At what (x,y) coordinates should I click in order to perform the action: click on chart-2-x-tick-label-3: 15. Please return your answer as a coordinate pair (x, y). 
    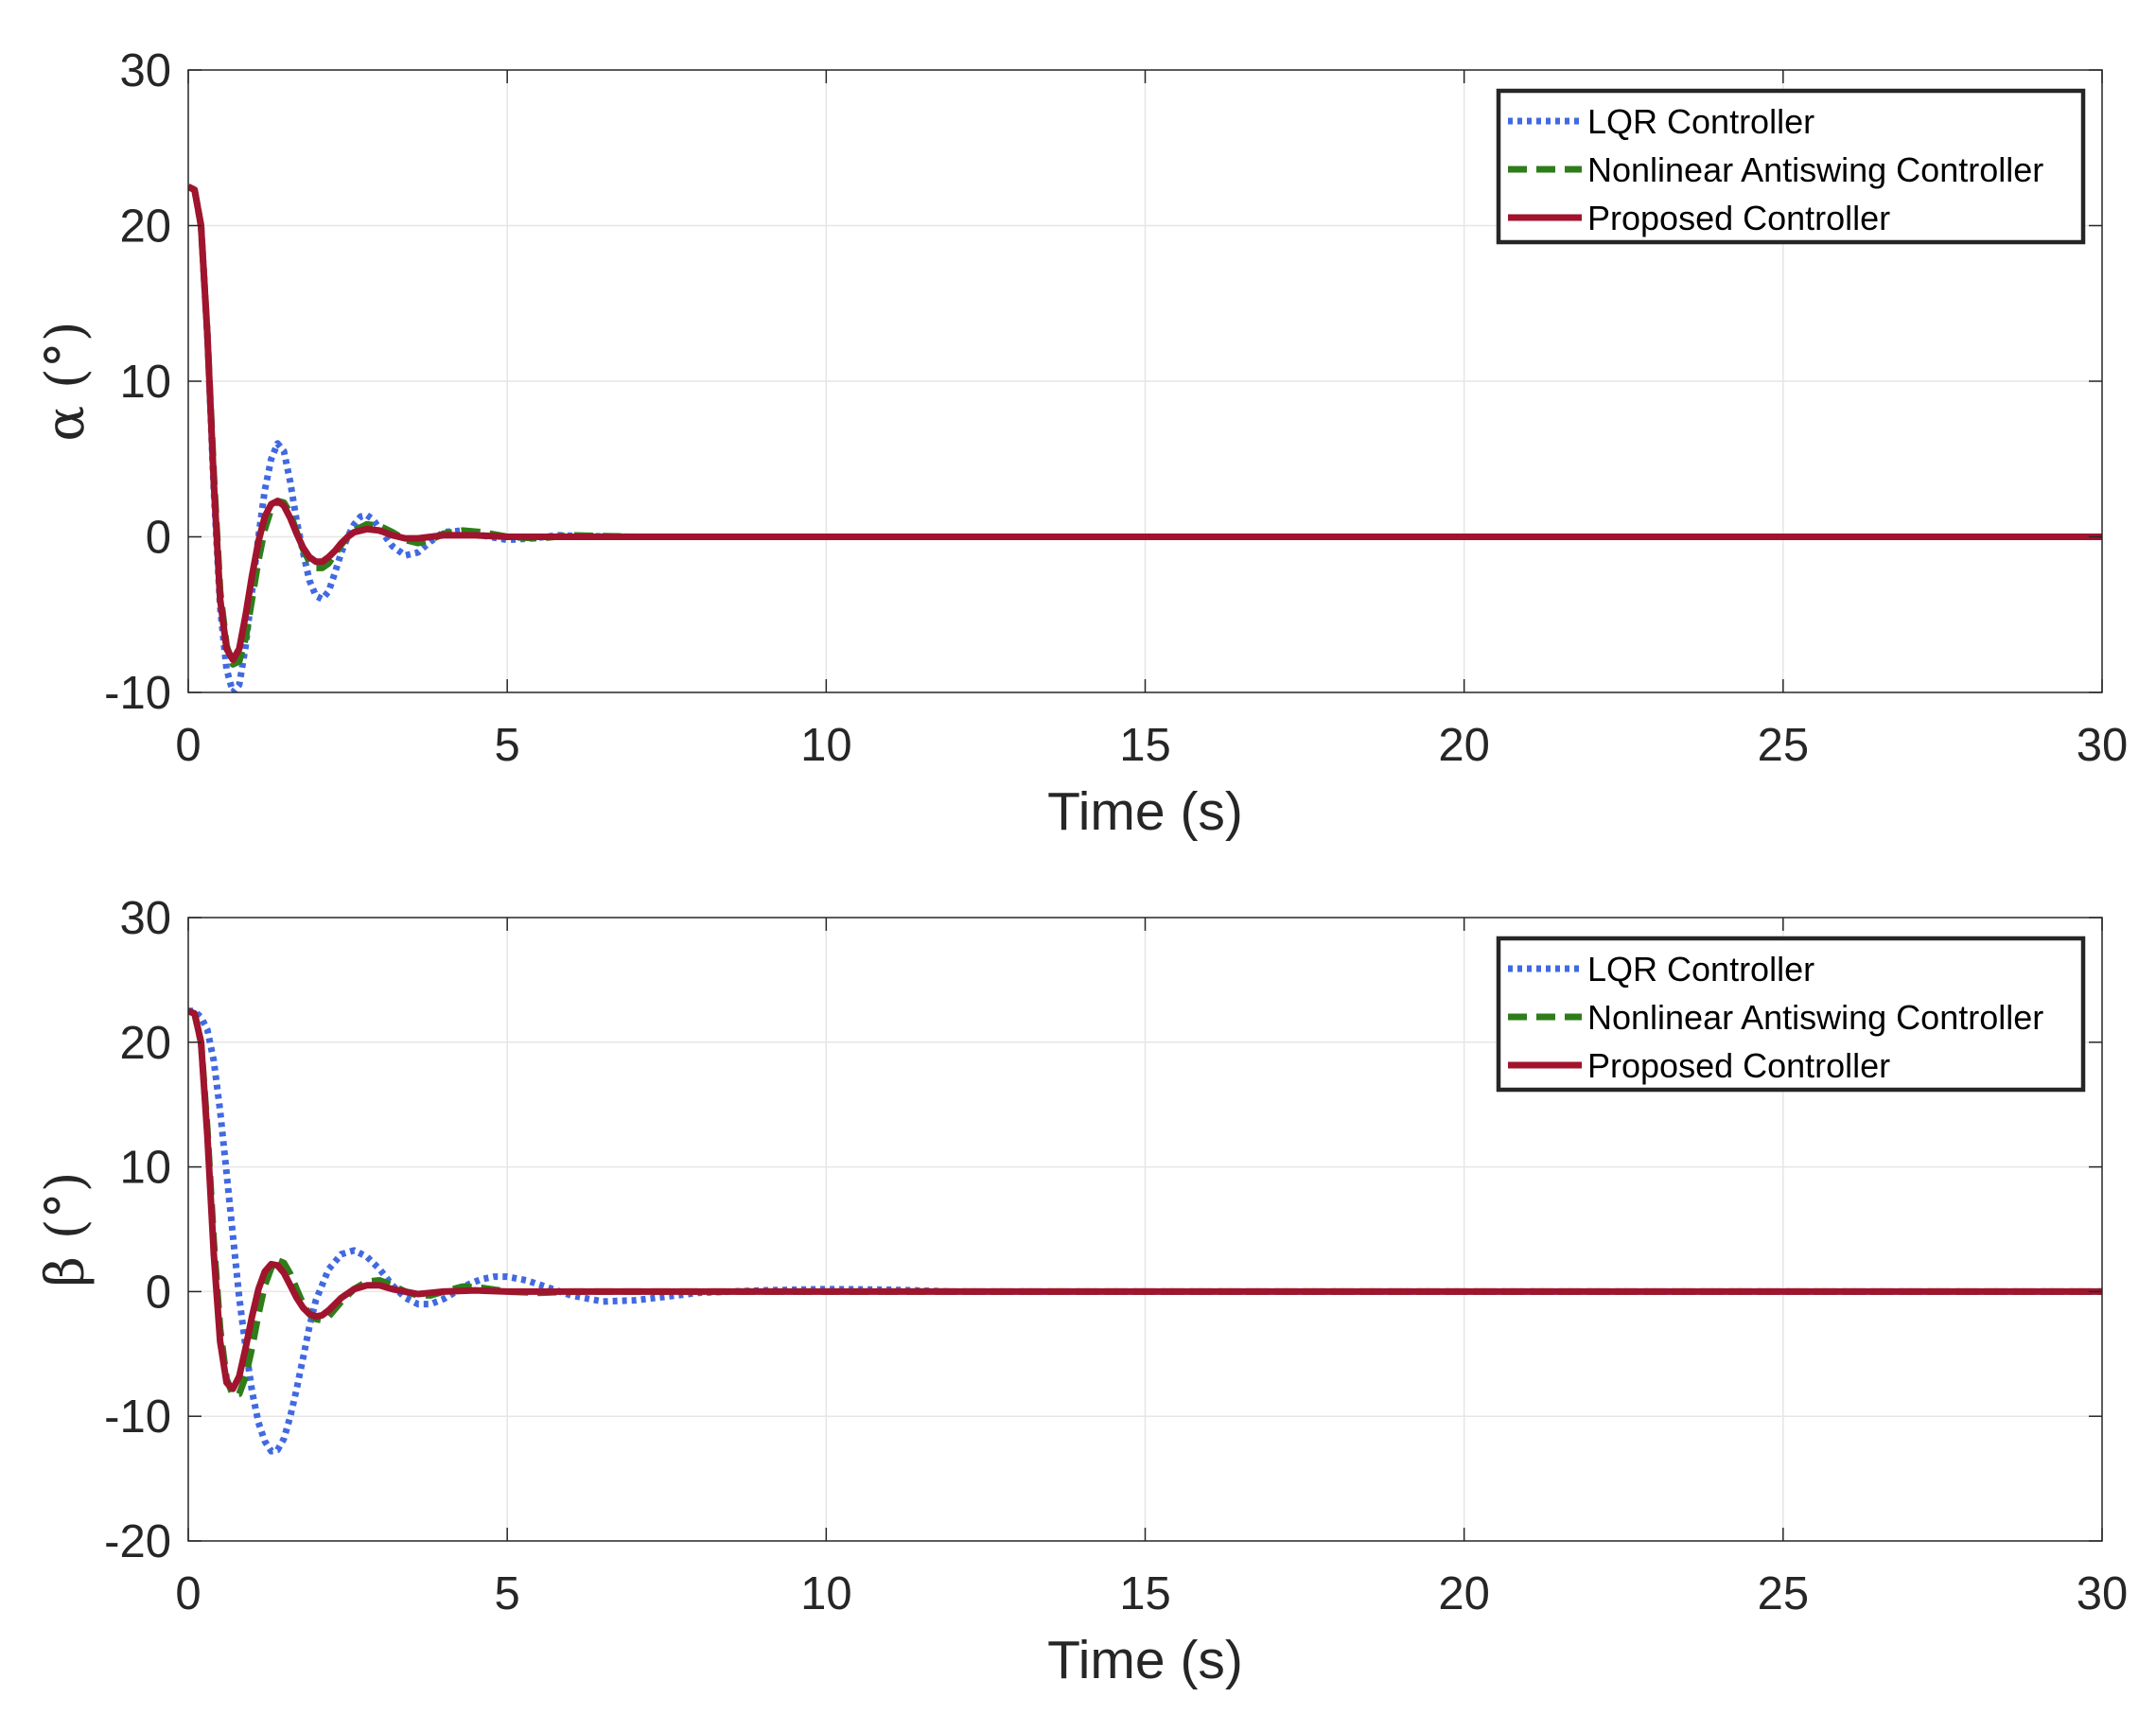
    Looking at the image, I should click on (1145, 1593).